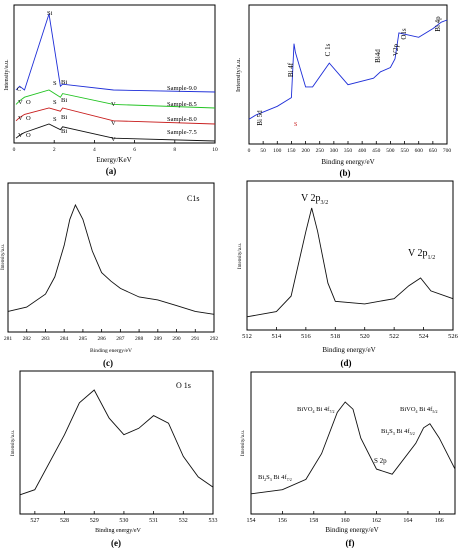  What do you see at coordinates (64, 521) in the screenshot?
I see `tick-label: 528` at bounding box center [64, 521].